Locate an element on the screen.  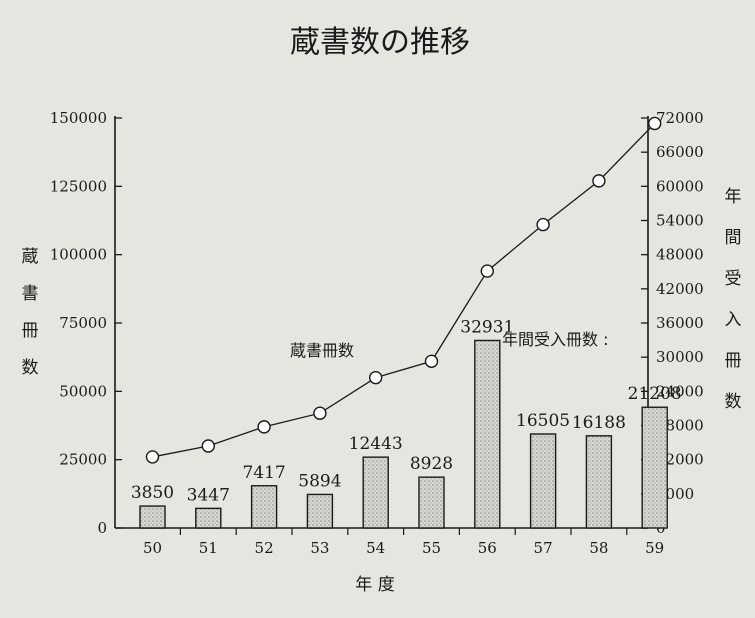
left-tick-label: 100000 is located at coordinates (78, 255).